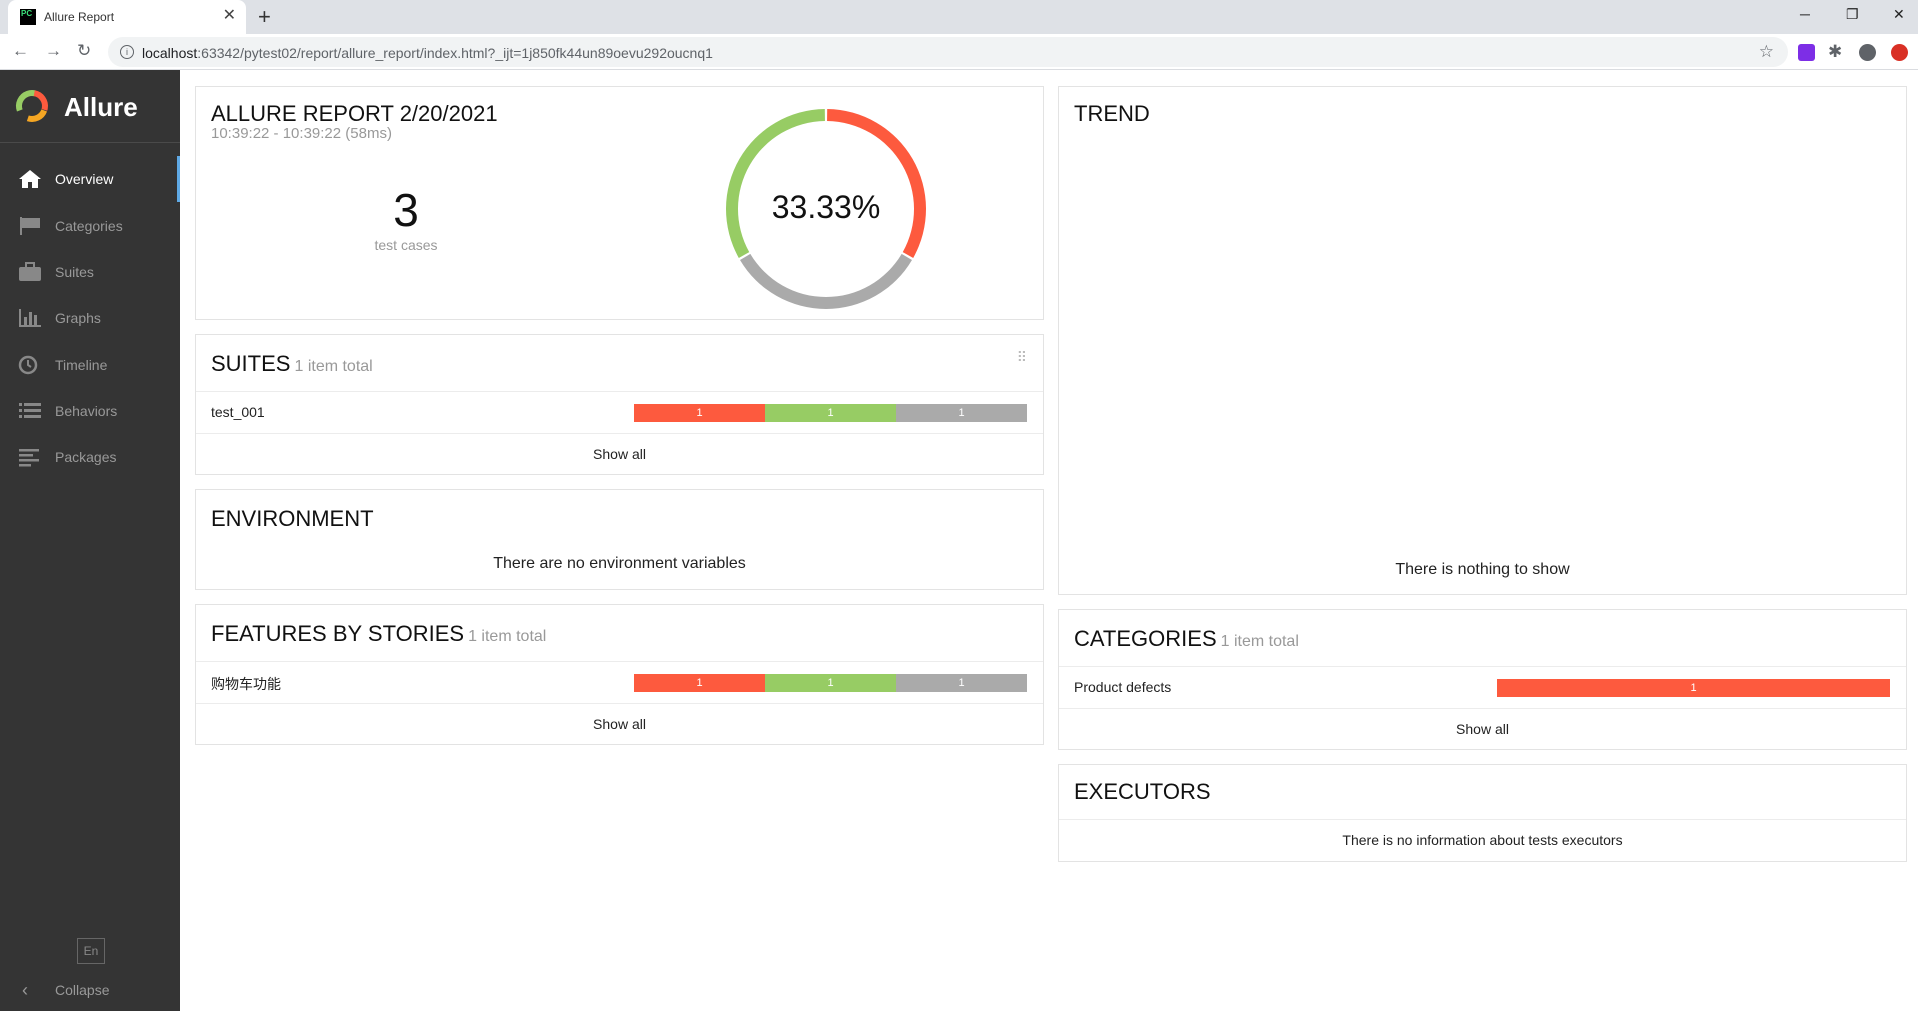 The image size is (1918, 1011). I want to click on status-bar: 1, so click(1693, 688).